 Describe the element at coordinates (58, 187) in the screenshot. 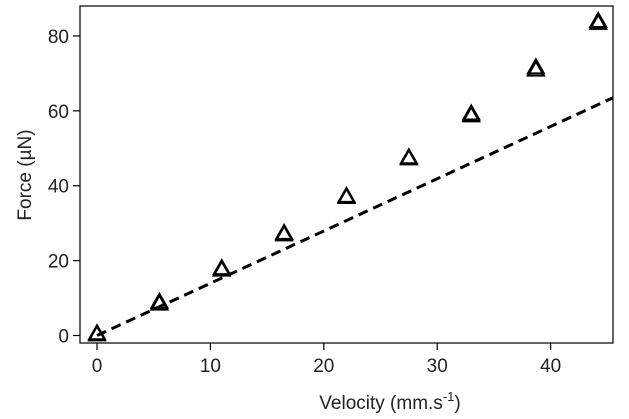

I see `y-tick-label: 40` at that location.